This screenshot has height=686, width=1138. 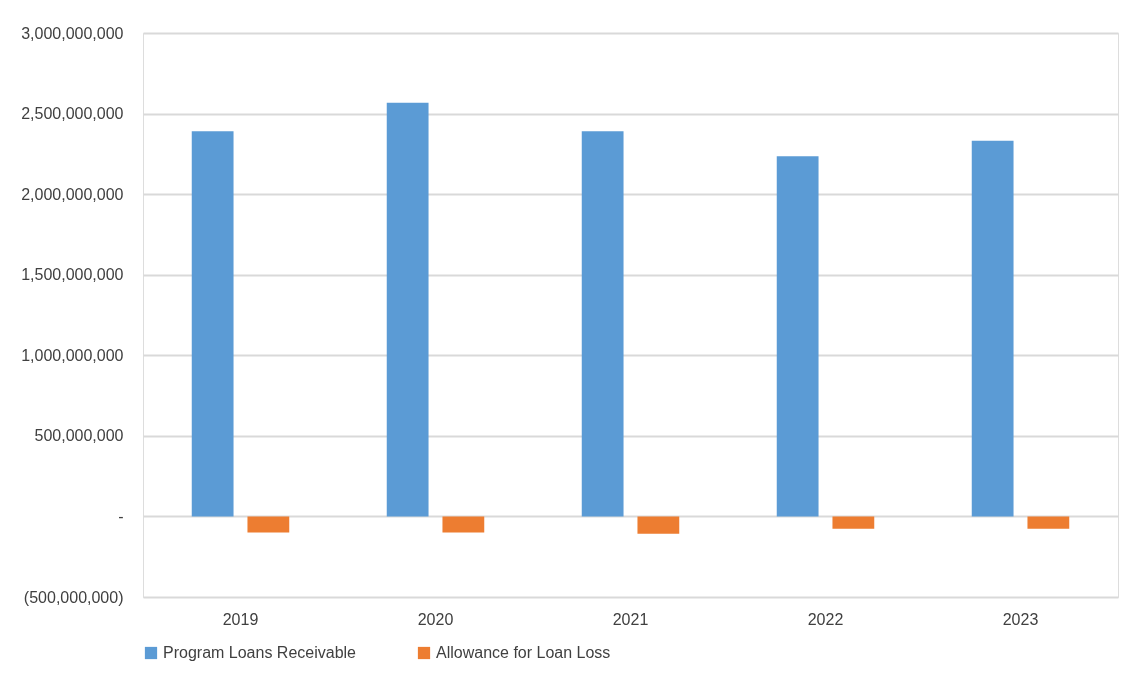 I want to click on x-tick-label: 2022, so click(x=825, y=619).